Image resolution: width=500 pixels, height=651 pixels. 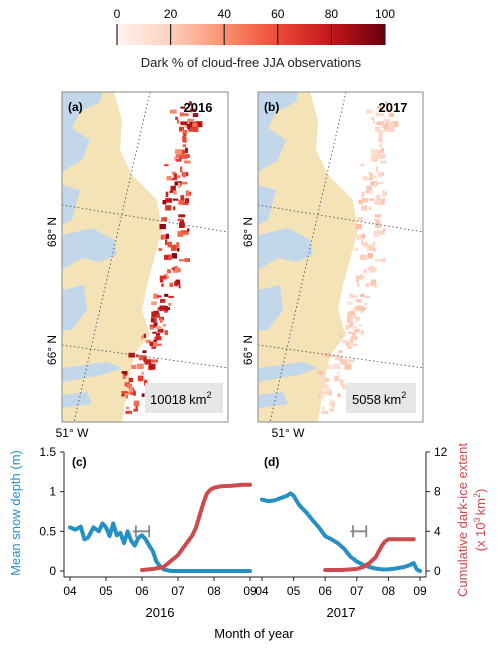 What do you see at coordinates (178, 591) in the screenshot?
I see `x-tick-label: 07` at bounding box center [178, 591].